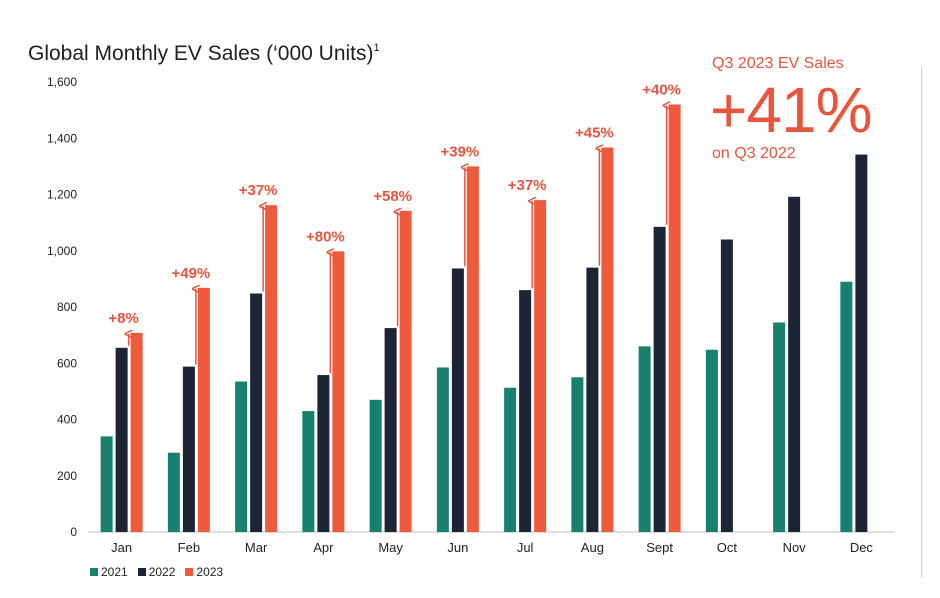 This screenshot has height=598, width=940. Describe the element at coordinates (754, 153) in the screenshot. I see `callout-subtitle: on Q3 2022` at that location.